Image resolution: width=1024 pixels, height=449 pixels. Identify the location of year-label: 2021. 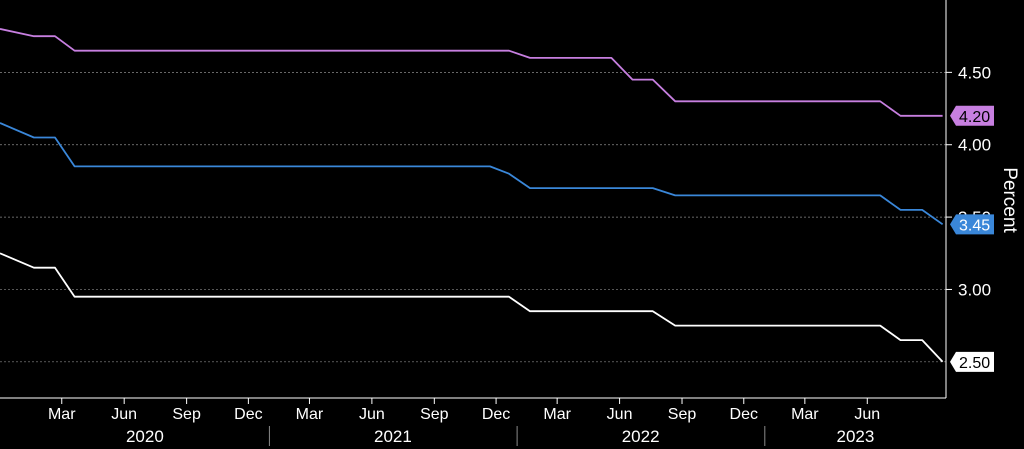
(393, 436).